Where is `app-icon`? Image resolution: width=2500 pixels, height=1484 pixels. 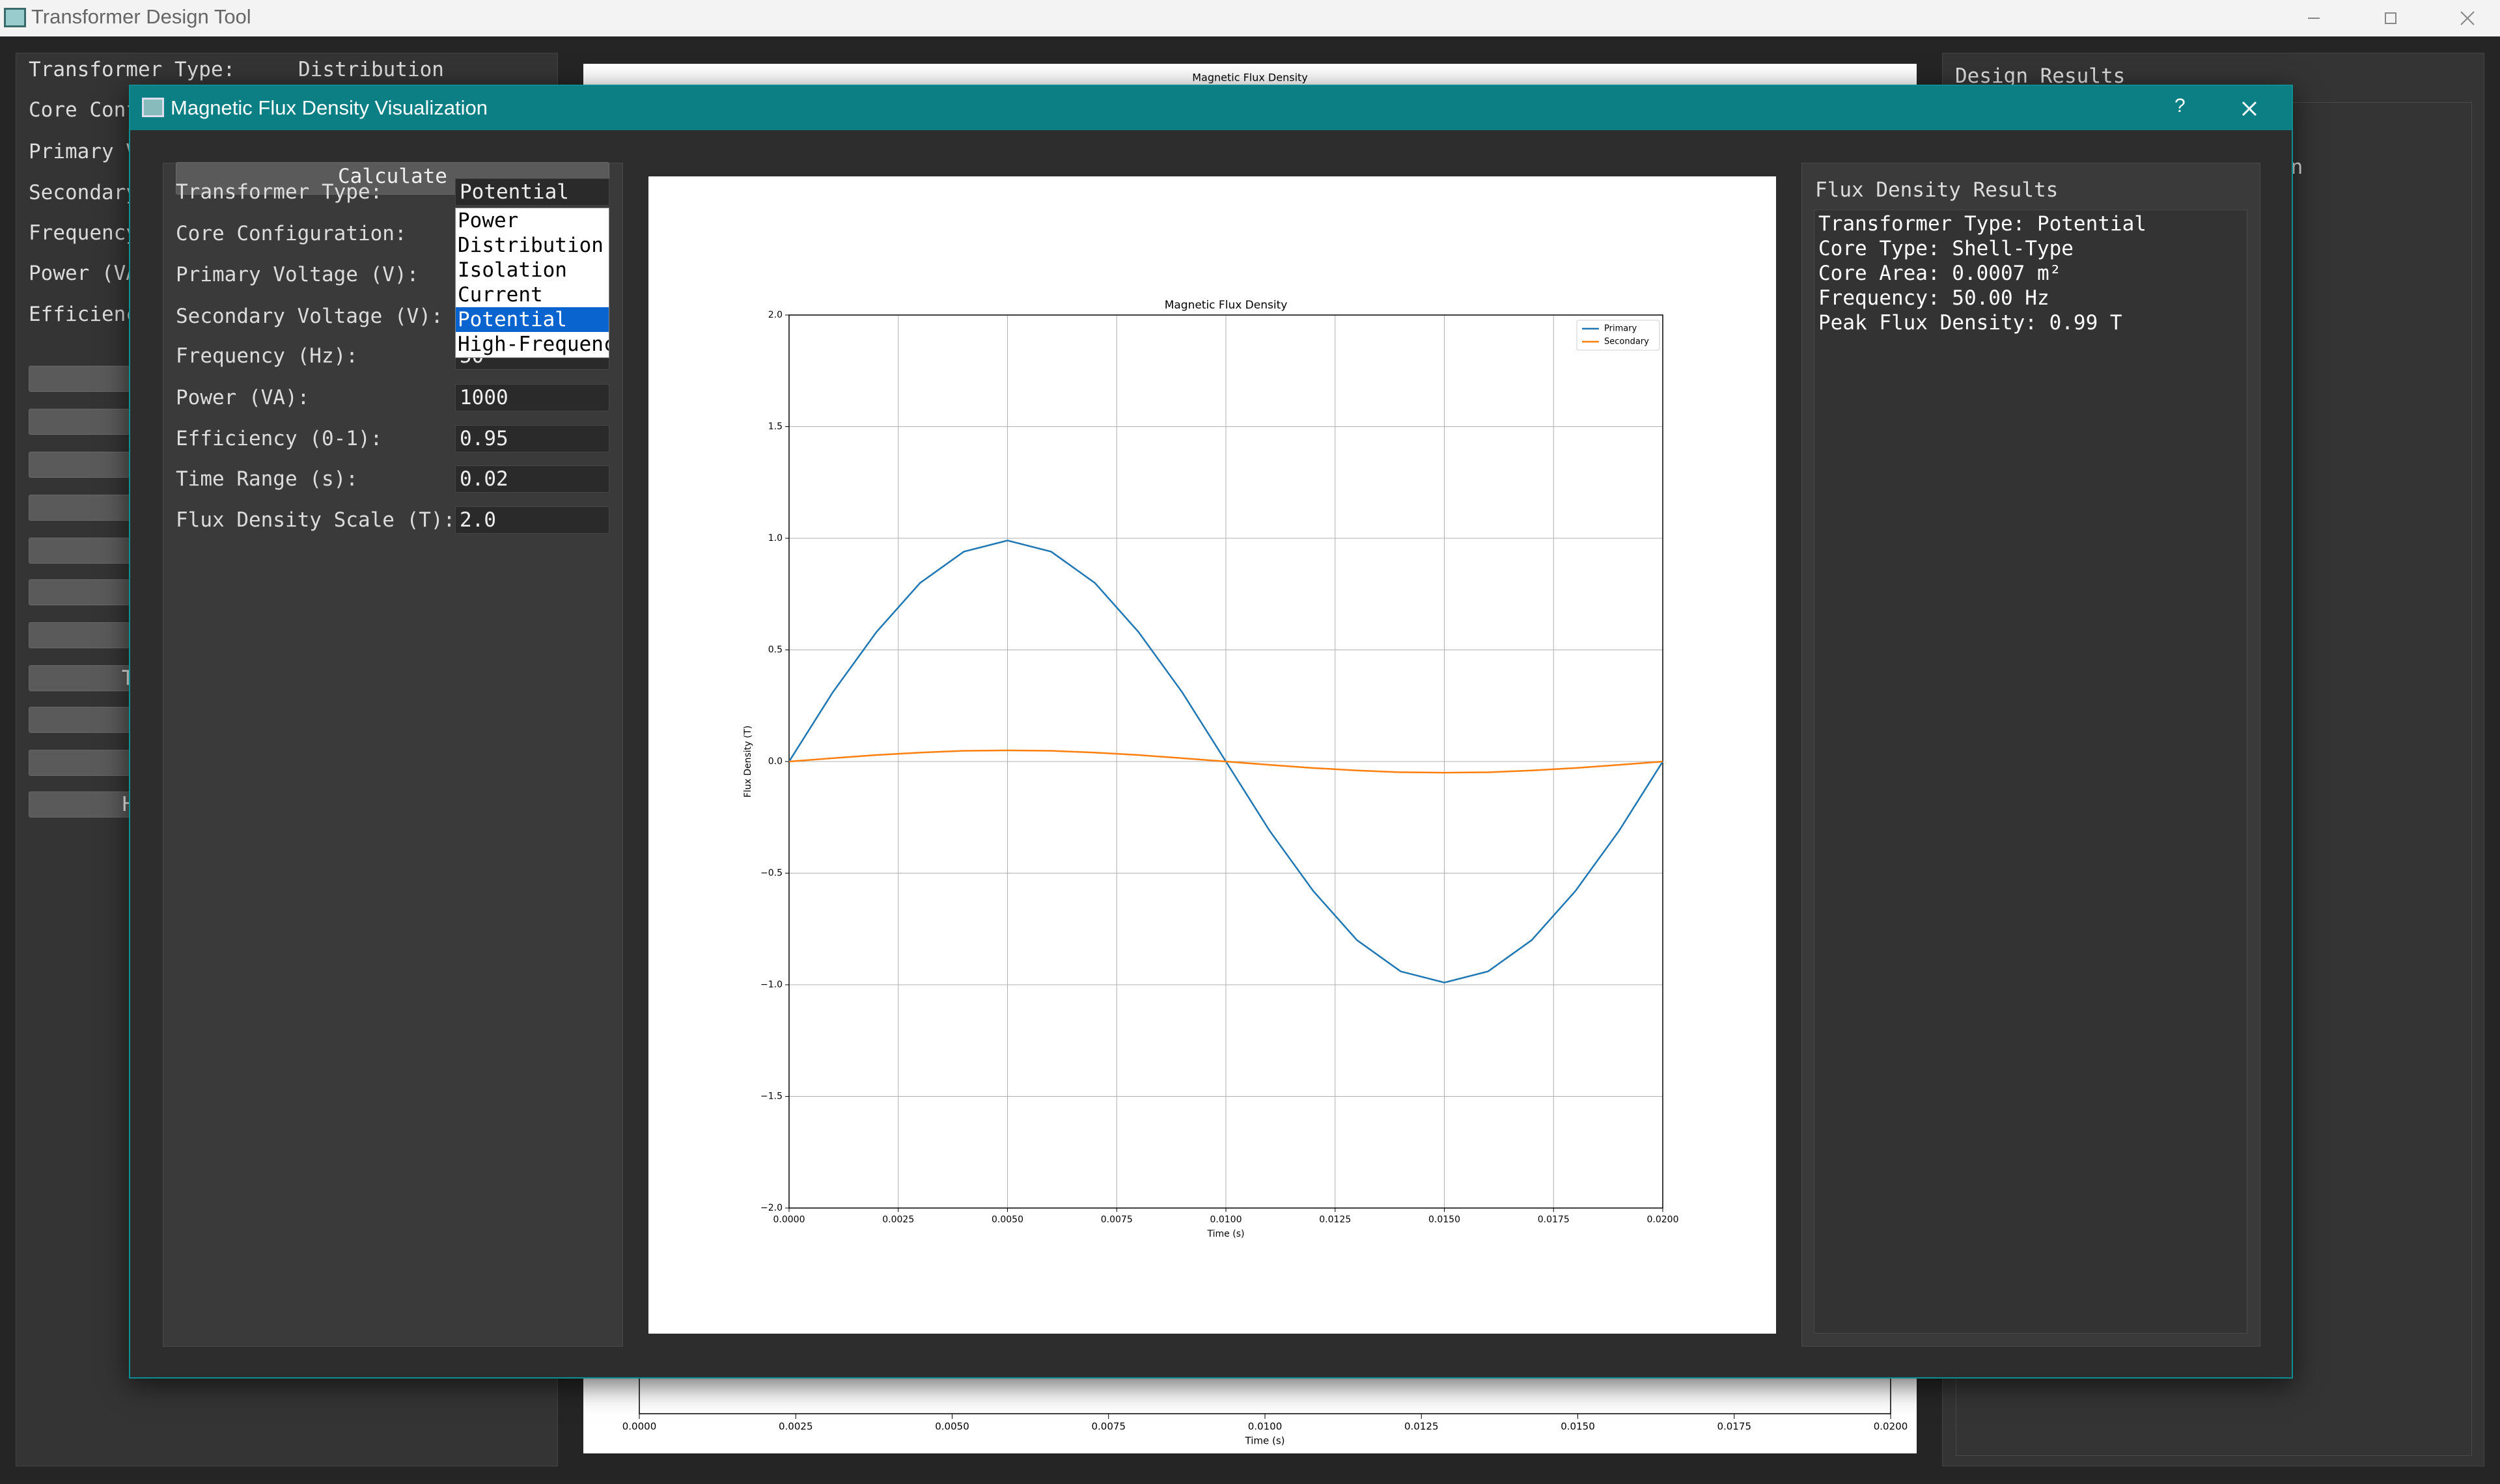
app-icon is located at coordinates (15, 17).